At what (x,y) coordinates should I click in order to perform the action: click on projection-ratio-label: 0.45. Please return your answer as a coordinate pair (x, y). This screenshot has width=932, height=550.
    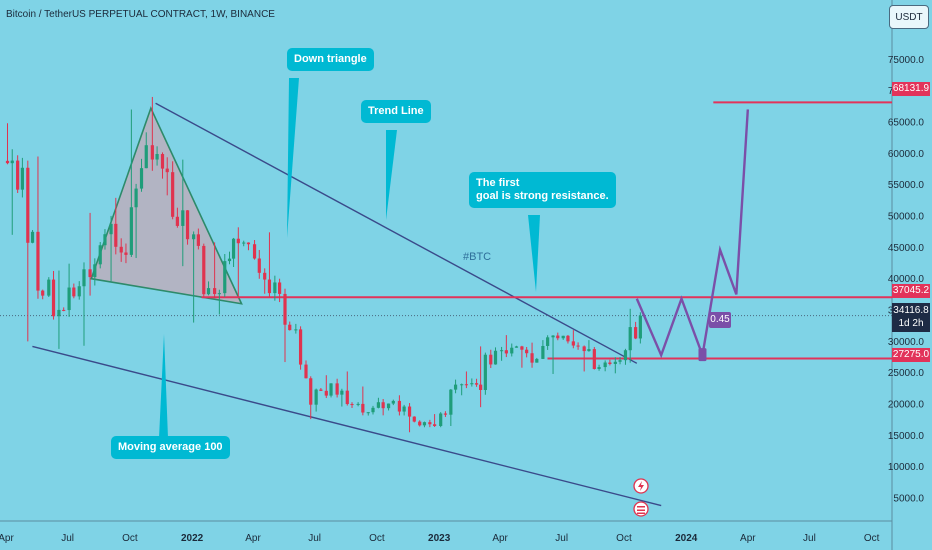
    Looking at the image, I should click on (720, 320).